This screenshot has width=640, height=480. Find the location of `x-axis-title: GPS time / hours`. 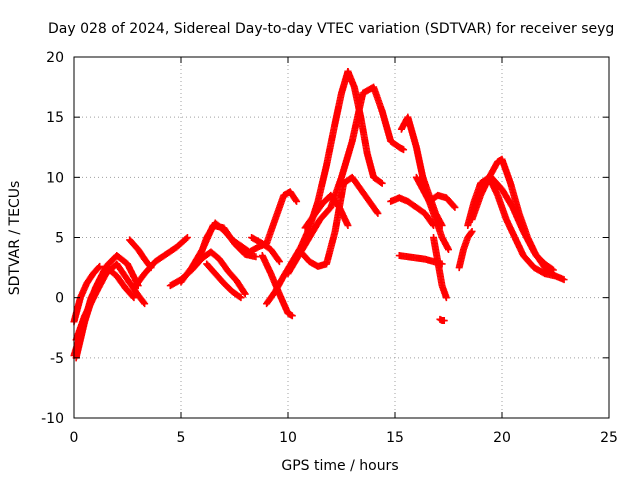

x-axis-title: GPS time / hours is located at coordinates (339, 466).